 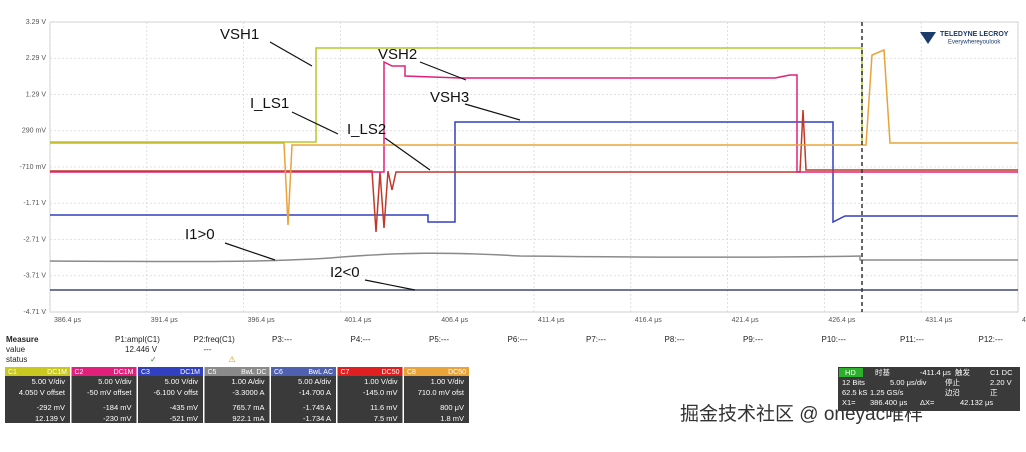 What do you see at coordinates (248, 381) in the screenshot?
I see `channel-value: 1.00 A/div` at bounding box center [248, 381].